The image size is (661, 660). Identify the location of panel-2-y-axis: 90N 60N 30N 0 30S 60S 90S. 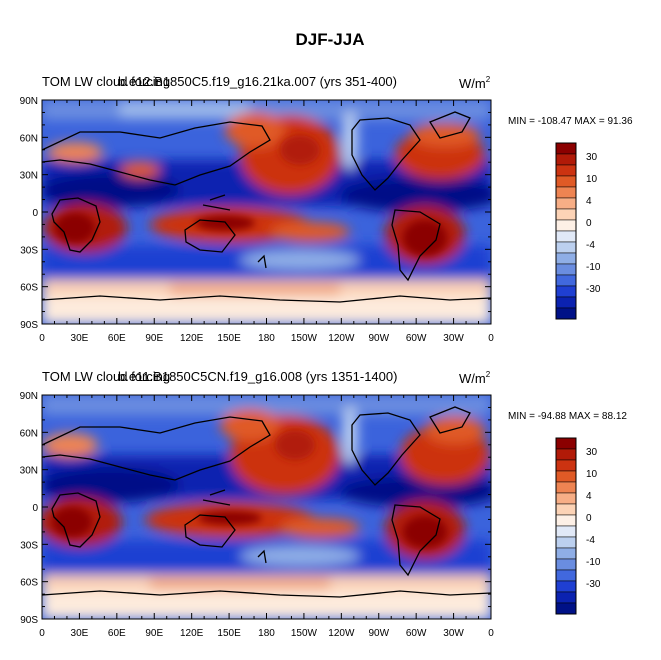
(29, 508).